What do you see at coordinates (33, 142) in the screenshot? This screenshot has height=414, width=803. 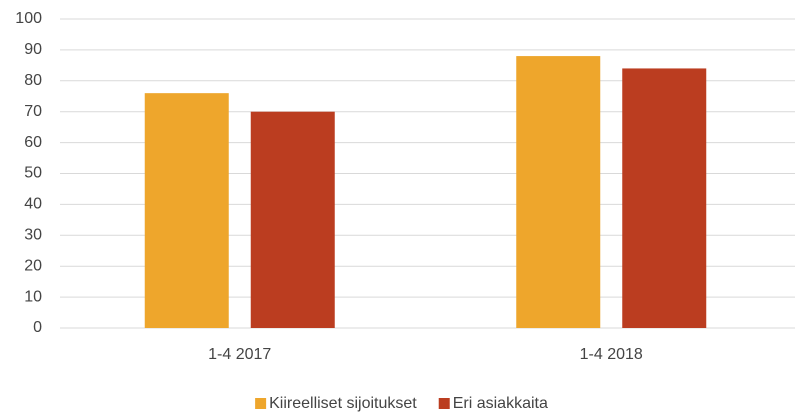 I see `y-tick-label: 60` at bounding box center [33, 142].